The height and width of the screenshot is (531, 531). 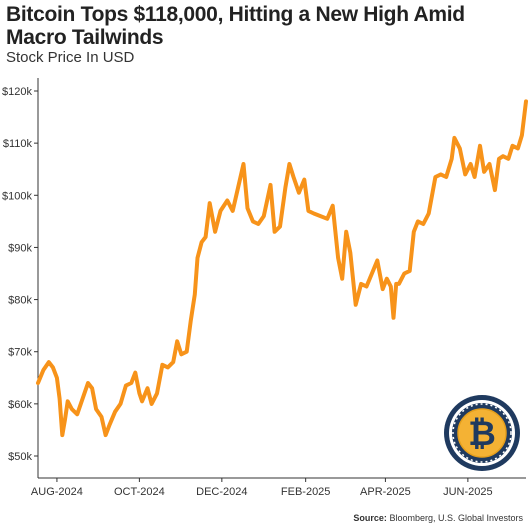 I want to click on y-tick-label: $100k, so click(x=17, y=196).